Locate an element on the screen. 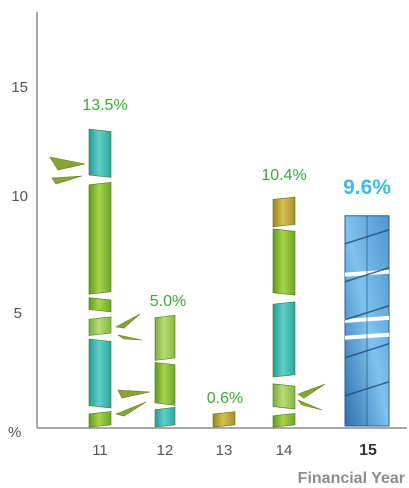  x-tick-label: 11 is located at coordinates (100, 450).